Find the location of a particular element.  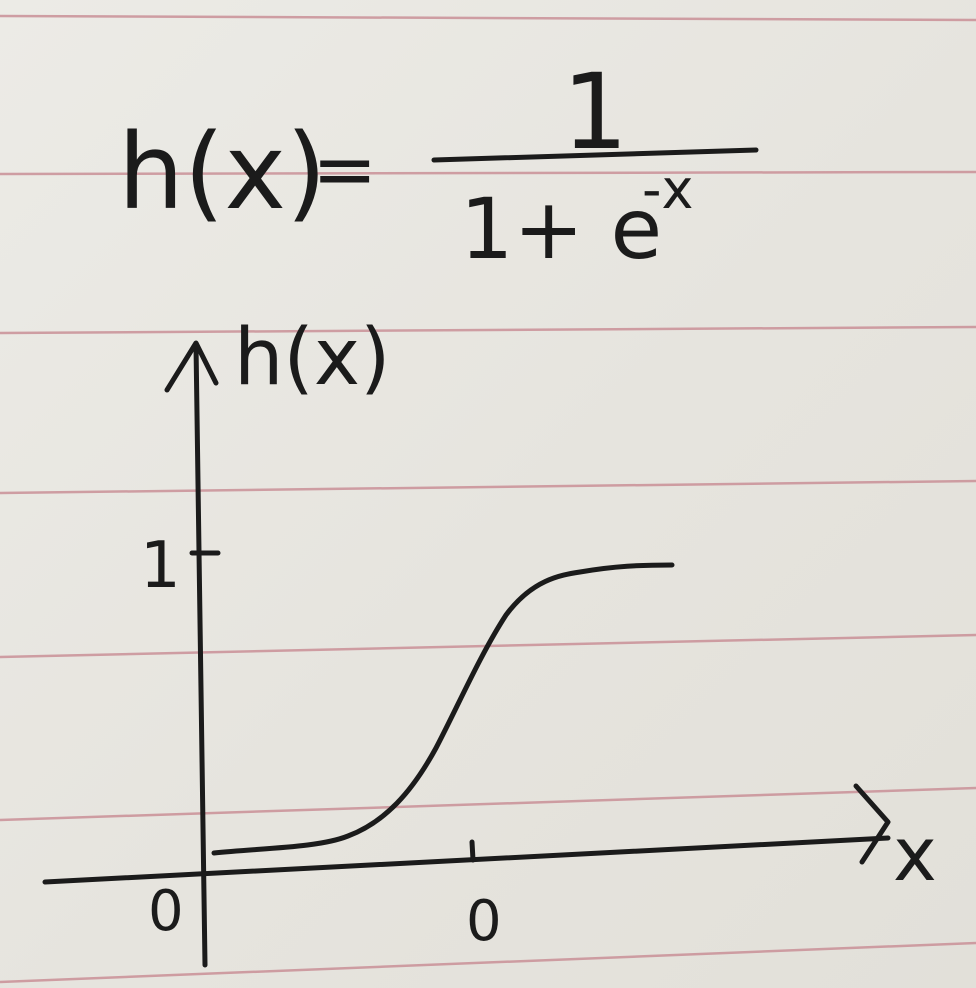

formula-denominator-base: 1+ e is located at coordinates (561, 229).